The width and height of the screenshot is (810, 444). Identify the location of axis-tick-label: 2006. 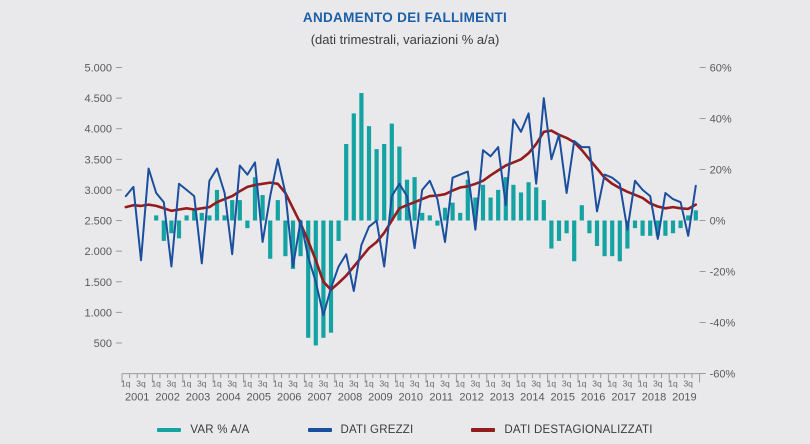
(289, 398).